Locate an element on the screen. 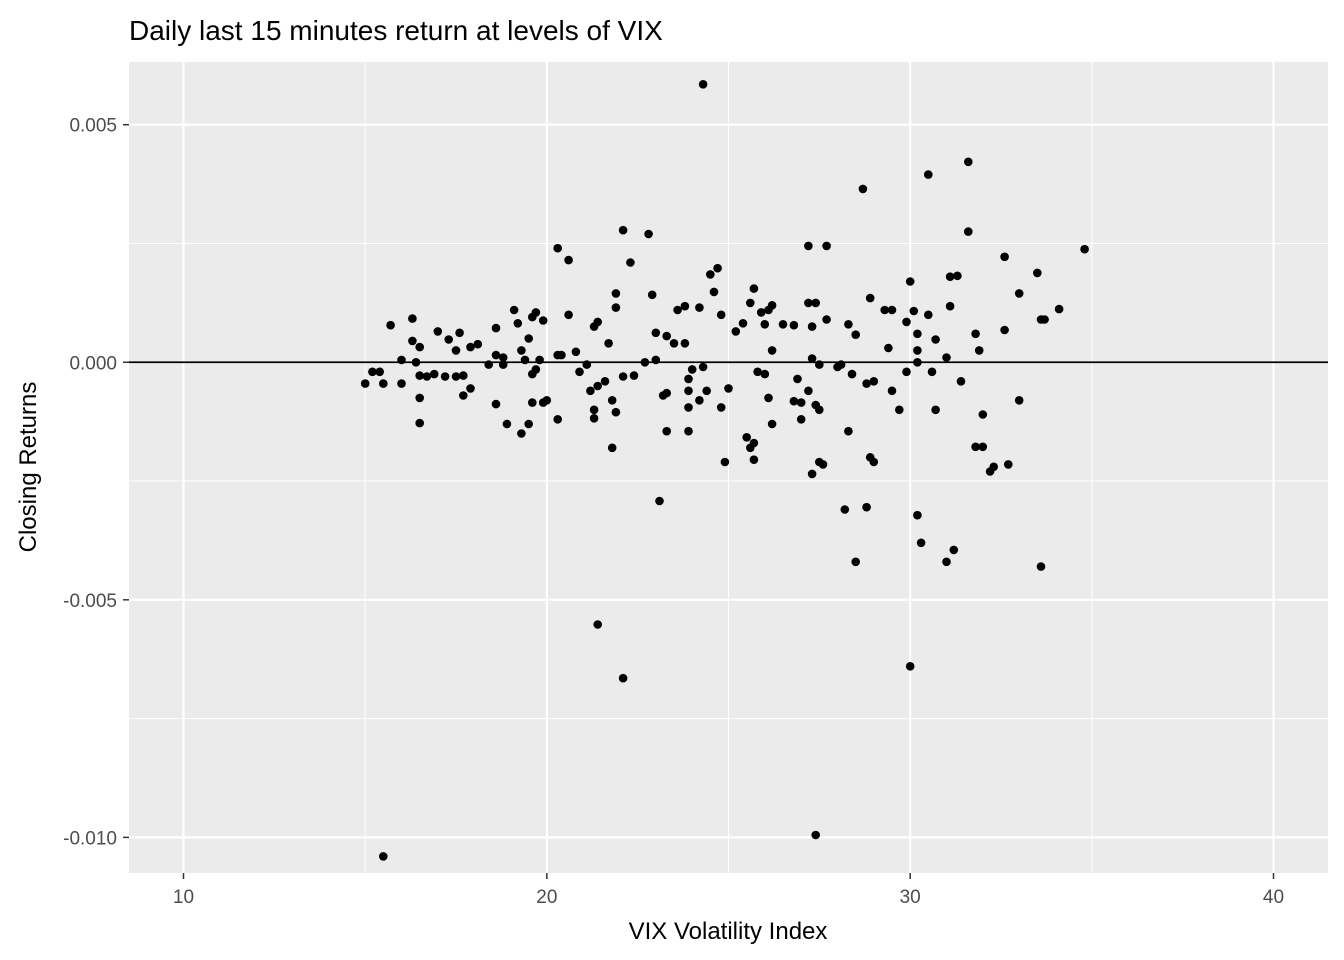  y-tick-label: 0.000 is located at coordinates (93, 363).